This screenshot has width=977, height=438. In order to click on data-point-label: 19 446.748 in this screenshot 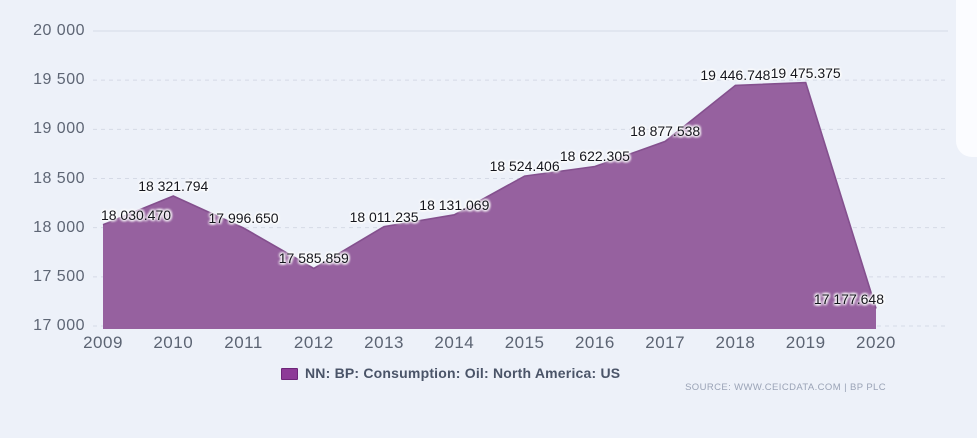, I will do `click(735, 75)`.